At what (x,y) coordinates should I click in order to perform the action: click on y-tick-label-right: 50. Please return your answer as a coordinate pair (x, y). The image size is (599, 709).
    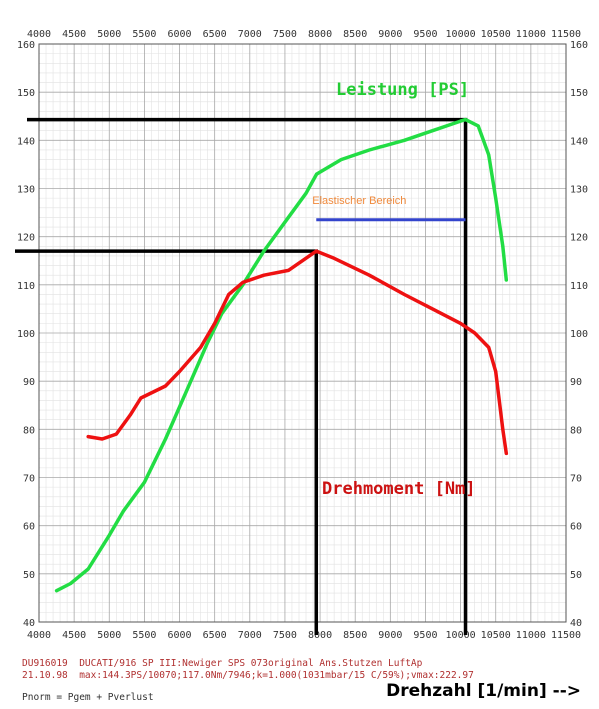
    Looking at the image, I should click on (576, 575).